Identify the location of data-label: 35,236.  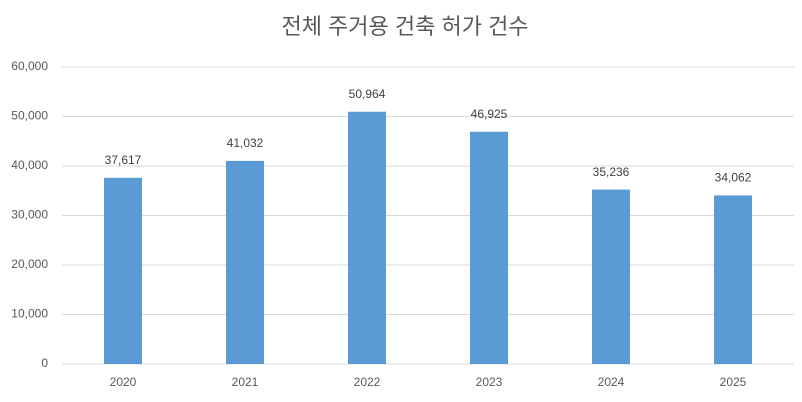
(611, 172).